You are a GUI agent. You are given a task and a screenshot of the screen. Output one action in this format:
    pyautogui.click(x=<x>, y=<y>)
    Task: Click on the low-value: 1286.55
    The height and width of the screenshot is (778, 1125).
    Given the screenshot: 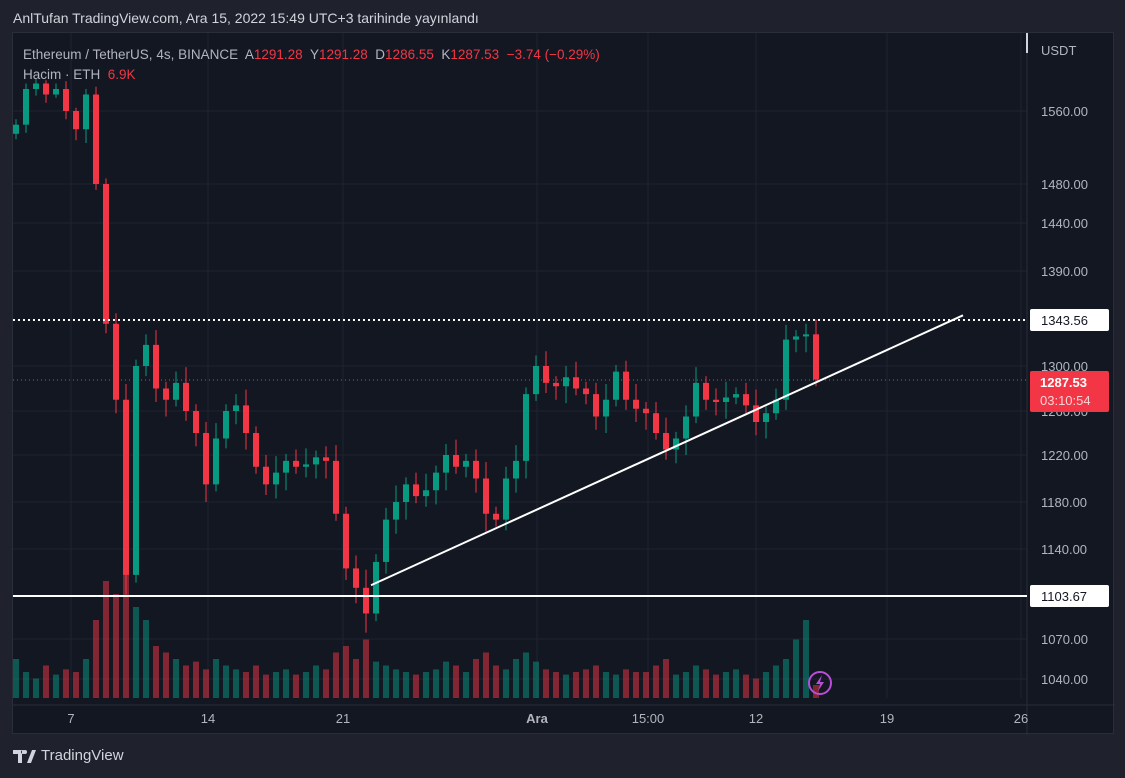 What is the action you would take?
    pyautogui.click(x=409, y=54)
    